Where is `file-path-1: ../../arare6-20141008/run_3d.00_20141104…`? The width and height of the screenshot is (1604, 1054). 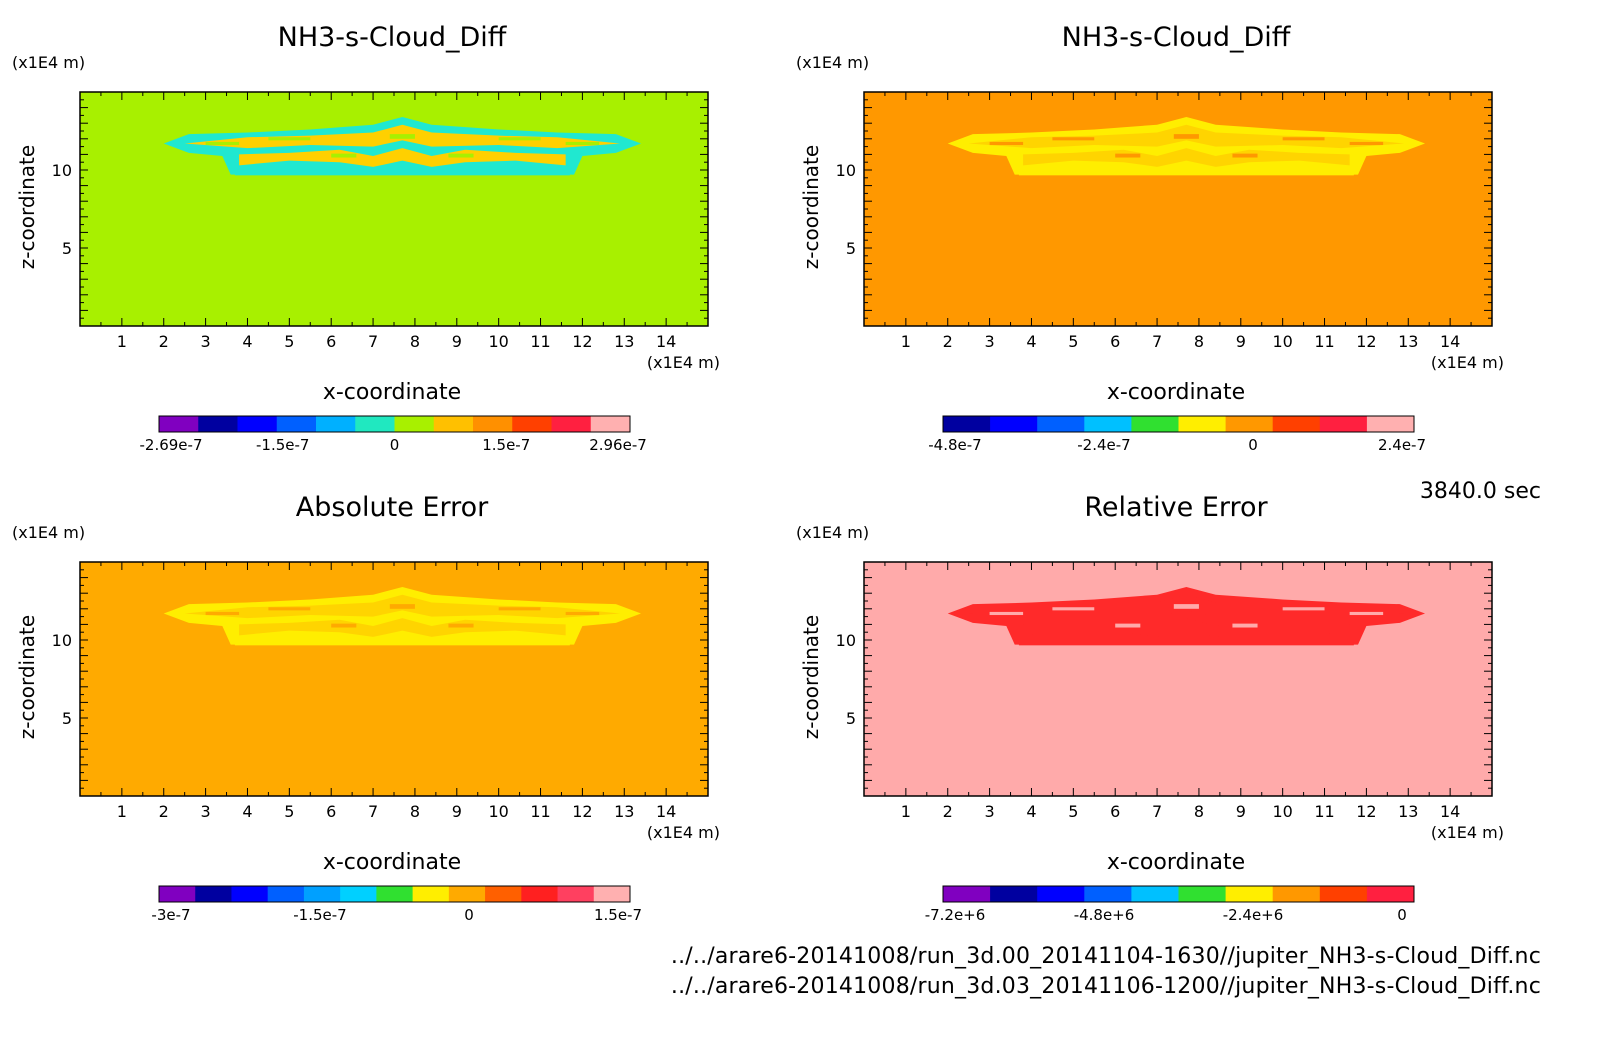
file-path-1: ../../arare6-20141008/run_3d.00_20141104… is located at coordinates (1105, 956).